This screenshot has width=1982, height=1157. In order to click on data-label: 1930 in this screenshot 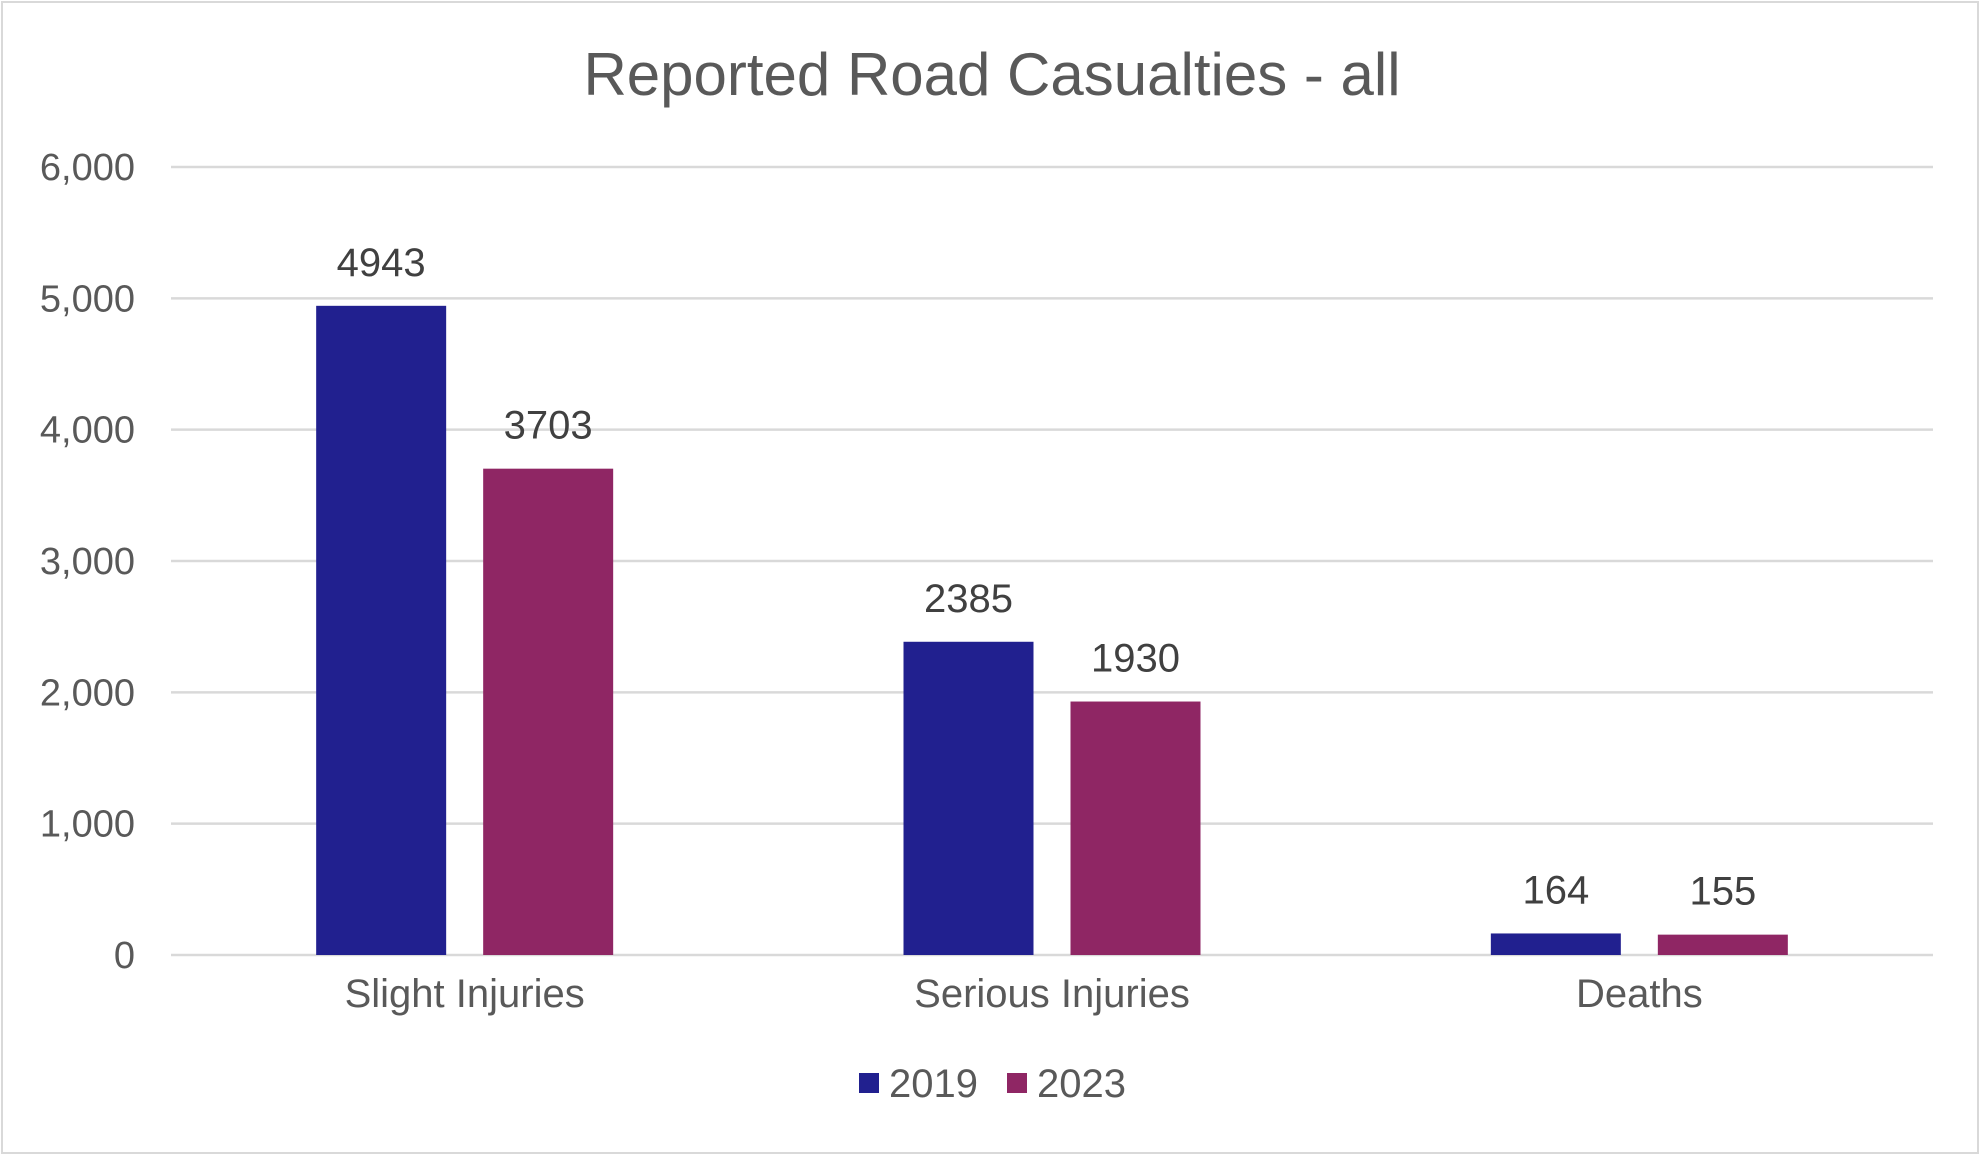, I will do `click(1135, 659)`.